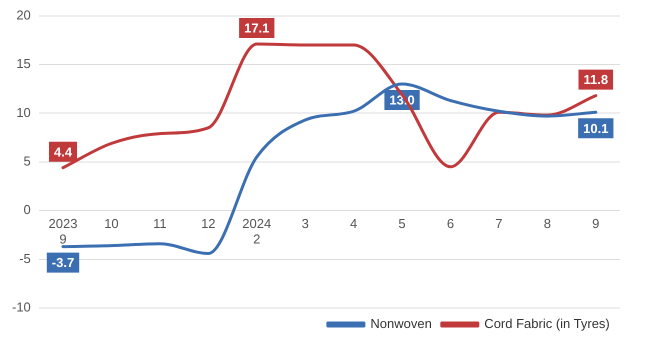 This screenshot has height=341, width=650. What do you see at coordinates (63, 262) in the screenshot?
I see `data-label: -3.7` at bounding box center [63, 262].